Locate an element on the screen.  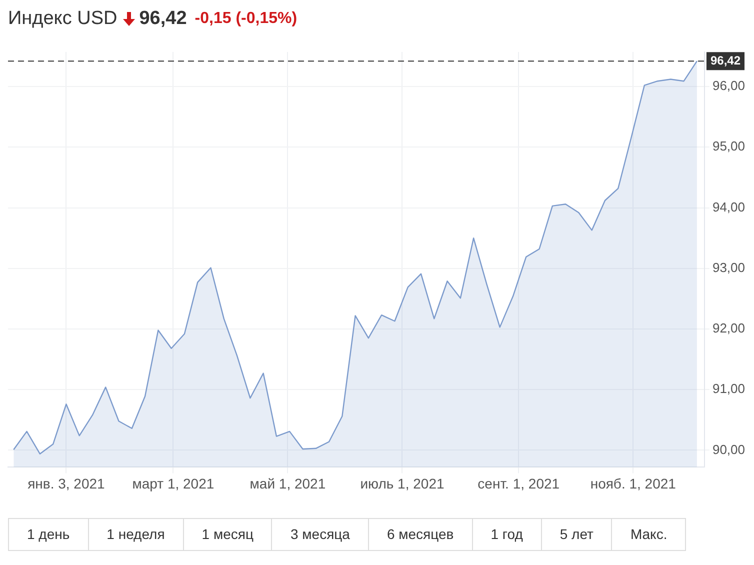
text: 1 неделя is located at coordinates (136, 534).